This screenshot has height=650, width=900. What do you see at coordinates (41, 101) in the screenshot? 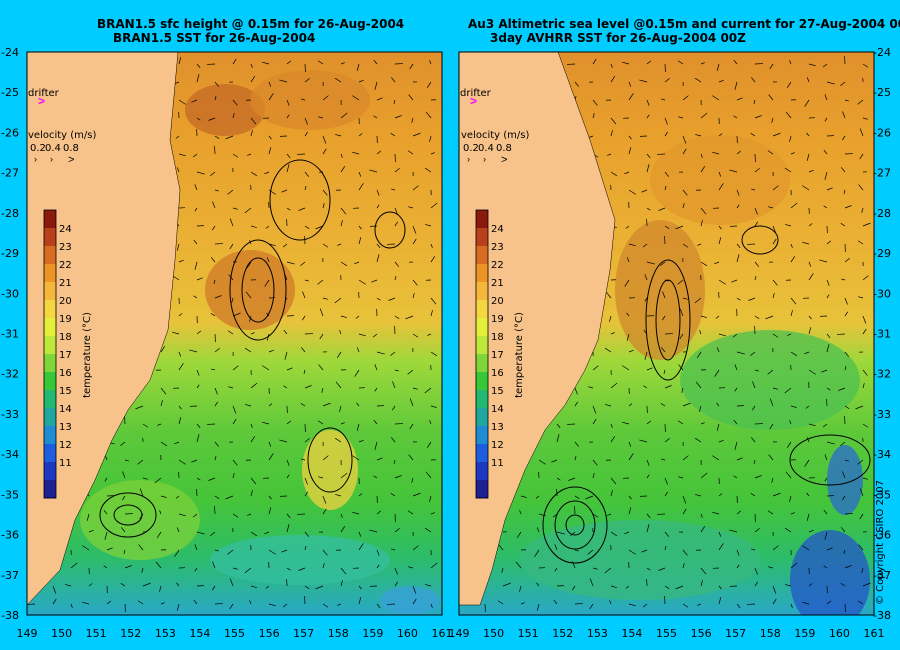
I see `drifter-marker-icon: >` at bounding box center [41, 101].